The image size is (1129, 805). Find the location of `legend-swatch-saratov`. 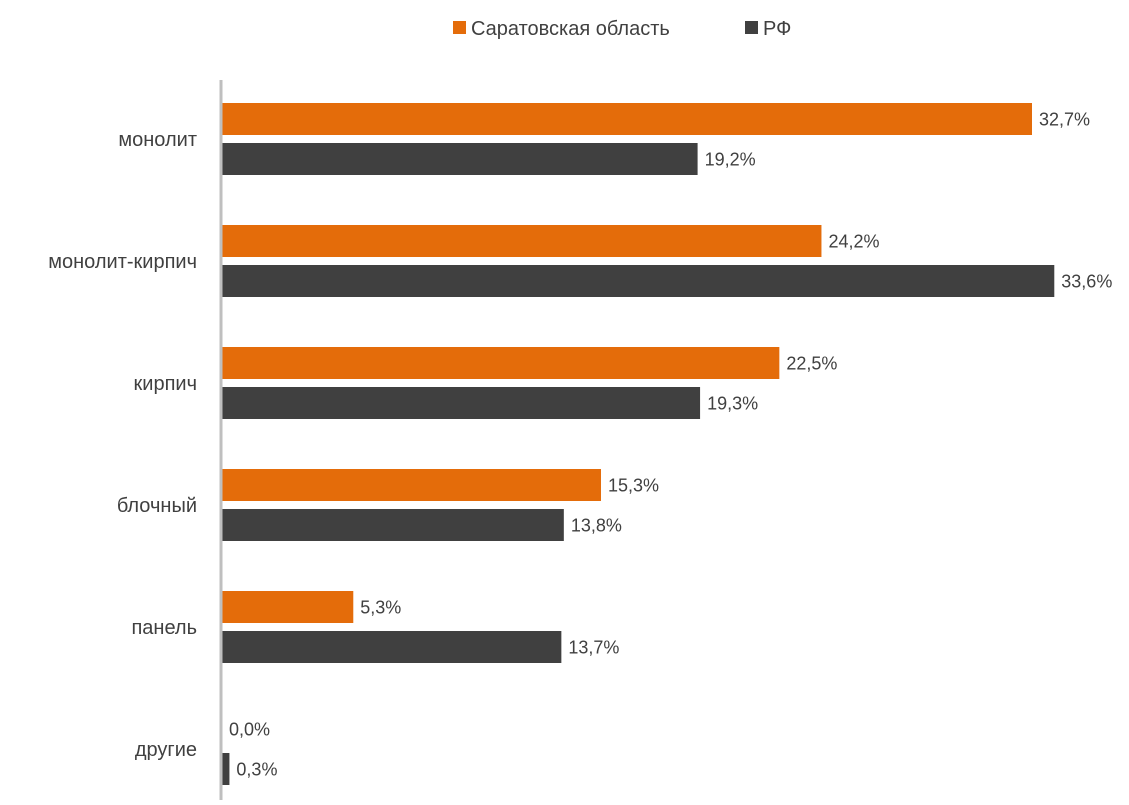

legend-swatch-saratov is located at coordinates (459, 27).